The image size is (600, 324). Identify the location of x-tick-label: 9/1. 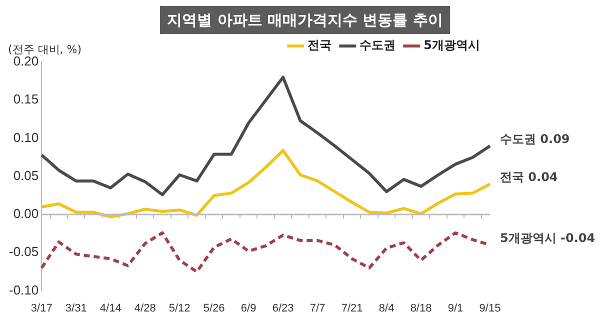
(456, 308).